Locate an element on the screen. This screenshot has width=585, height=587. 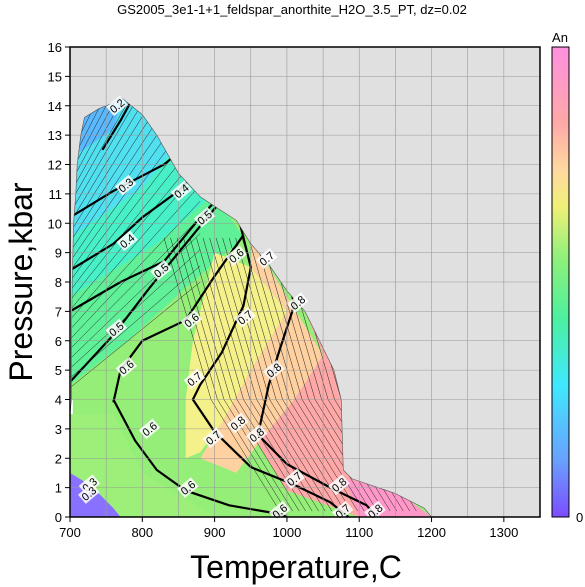
x-tick-label: 1100 is located at coordinates (359, 532).